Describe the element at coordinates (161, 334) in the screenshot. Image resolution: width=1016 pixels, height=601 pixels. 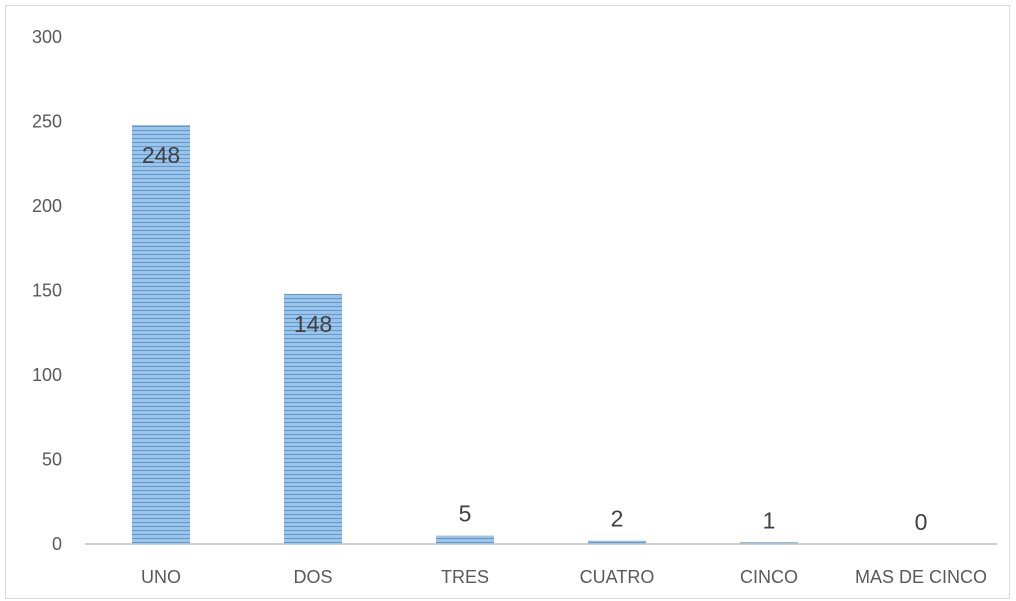
I see `bar-uno` at that location.